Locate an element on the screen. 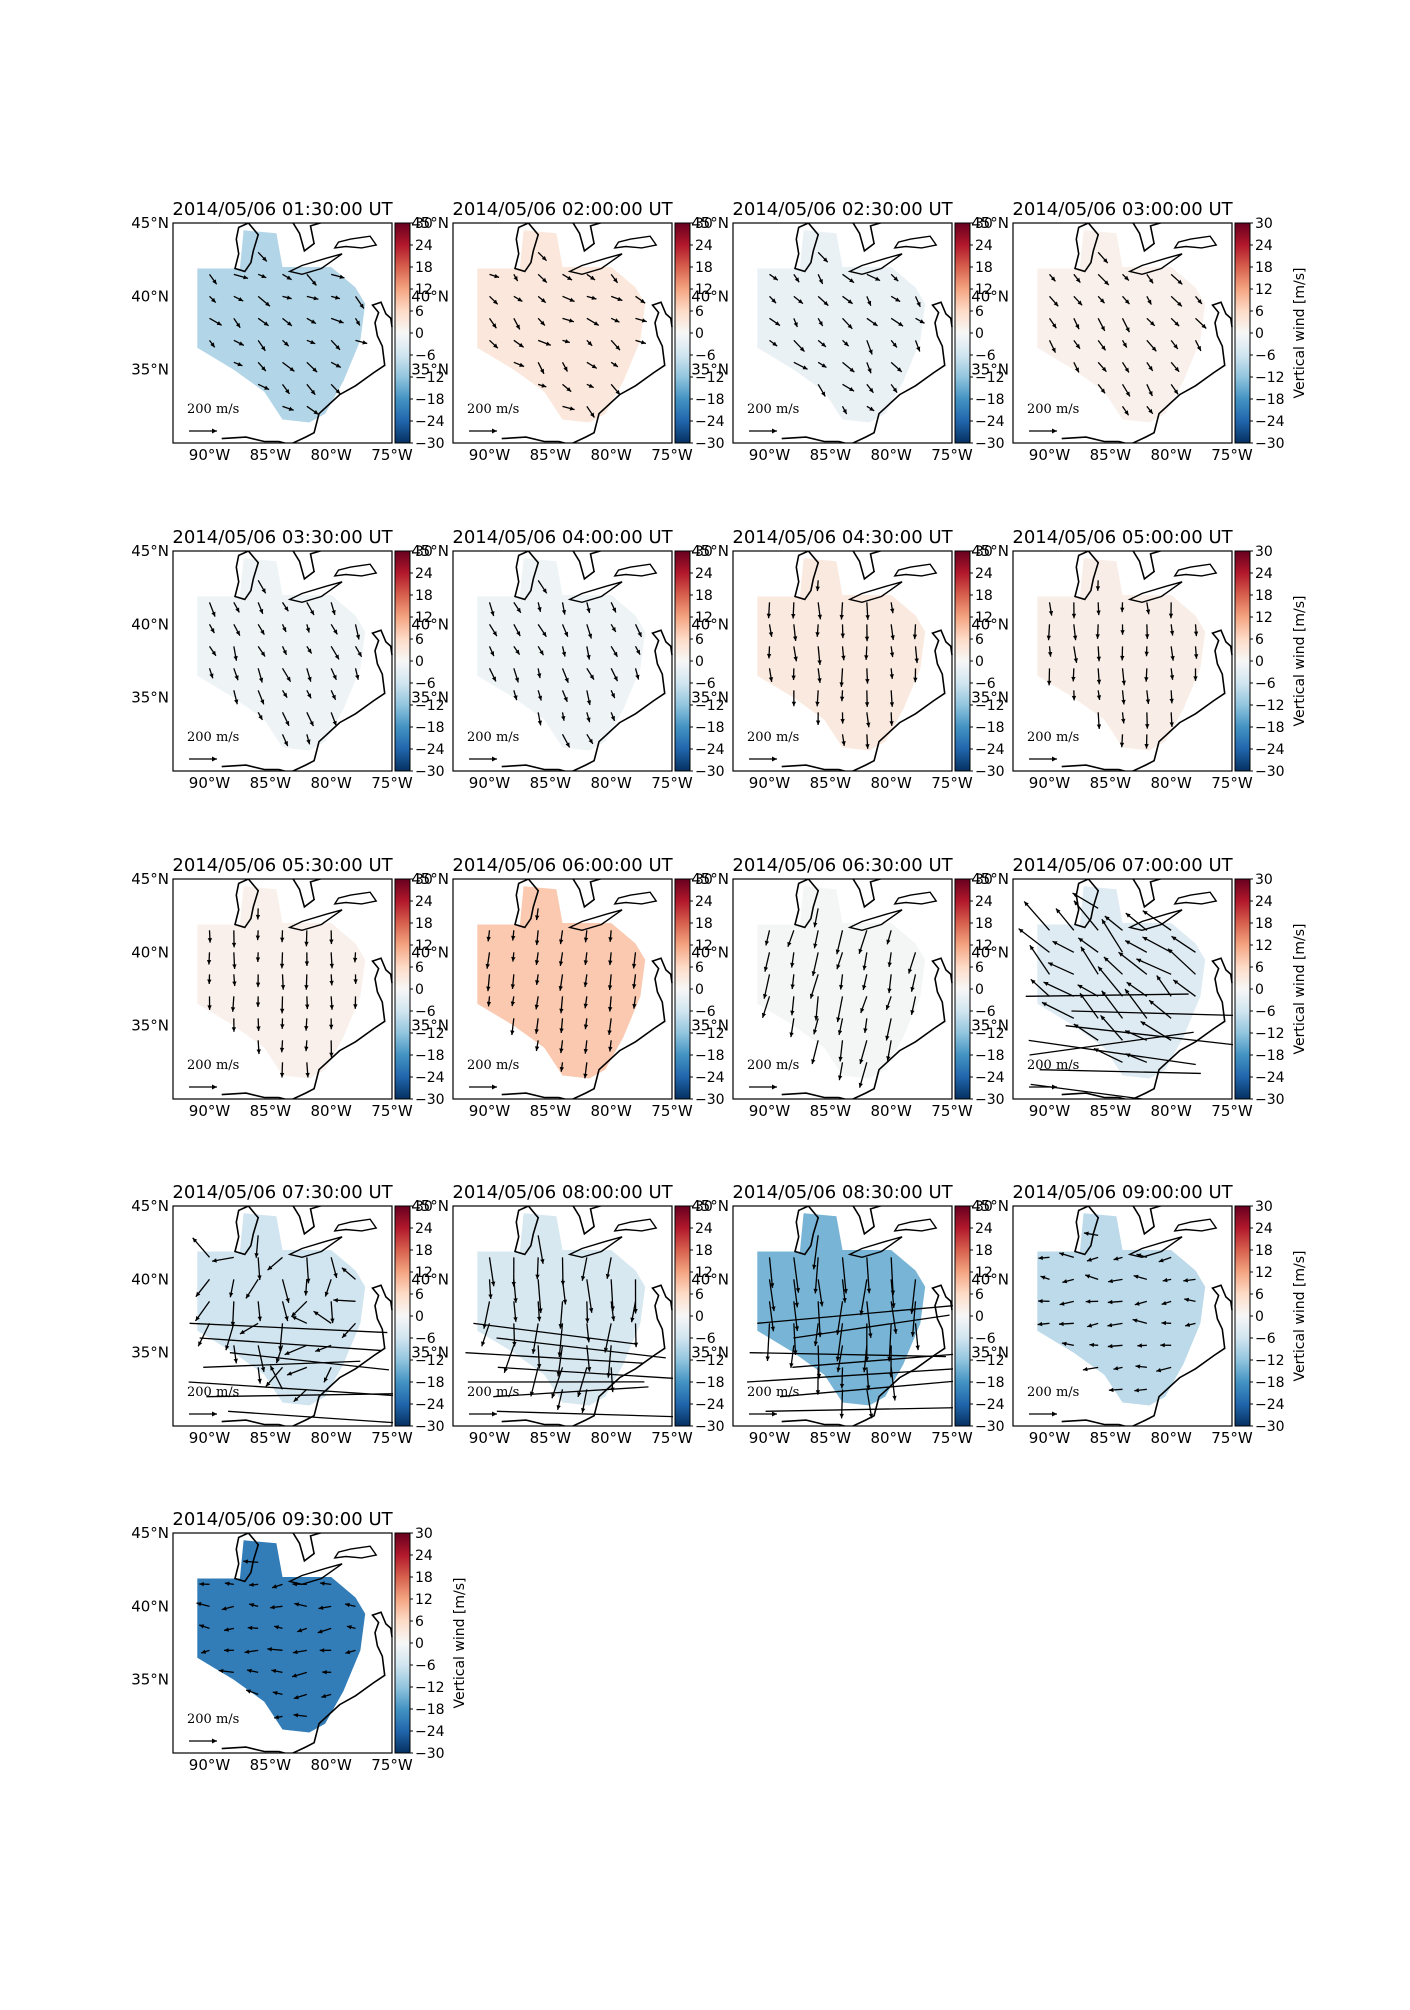  colorbar-tick-label: −12 is located at coordinates (990, 1034).